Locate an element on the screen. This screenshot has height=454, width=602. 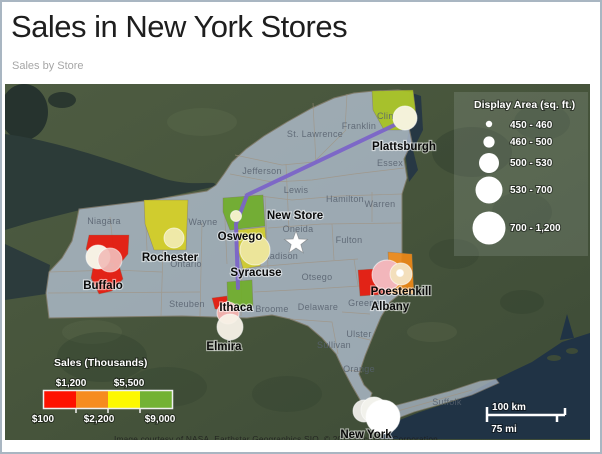
county-label: Suffolk is located at coordinates (447, 402).